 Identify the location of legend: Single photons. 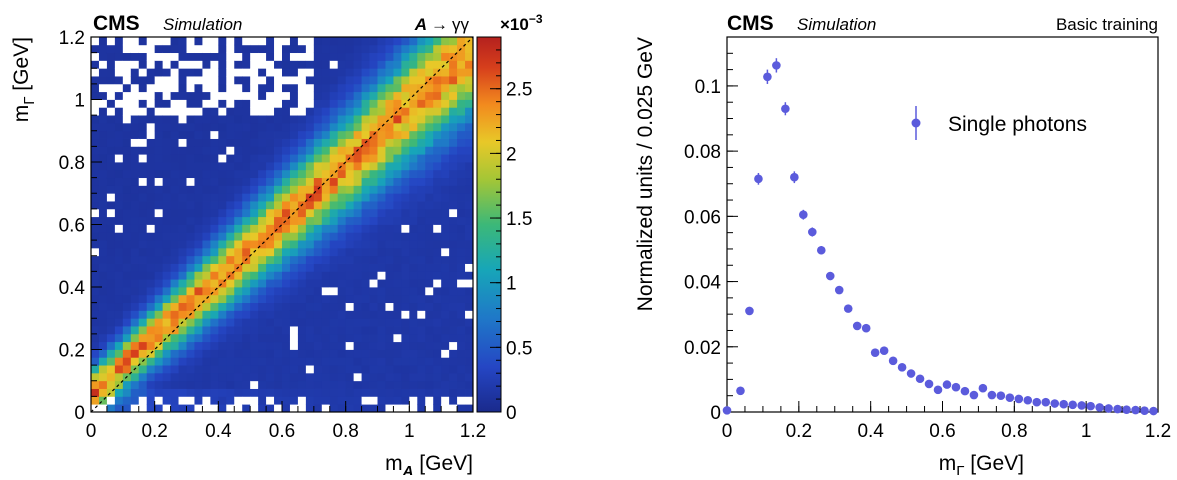
(999, 123).